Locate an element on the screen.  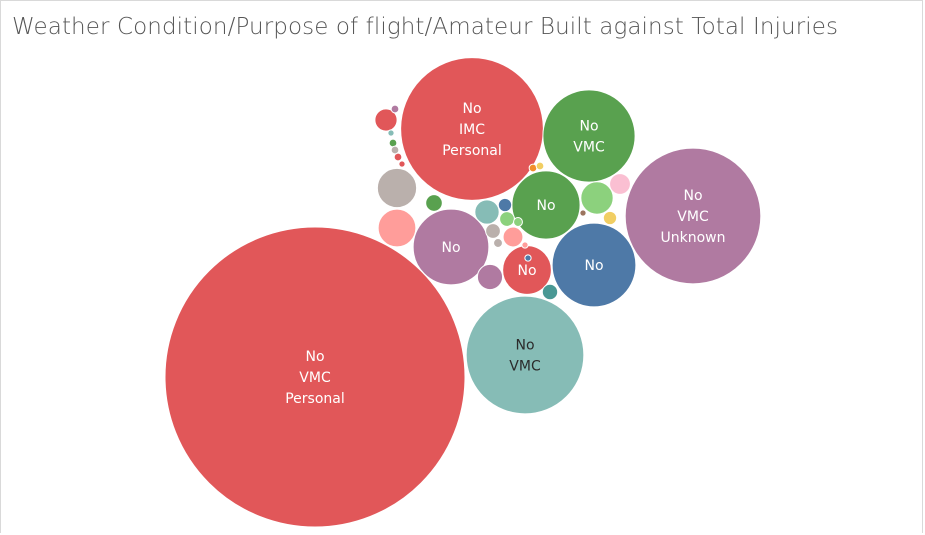
bubble-no-vmc-unknown: No VMC Unknown is located at coordinates (693, 216).